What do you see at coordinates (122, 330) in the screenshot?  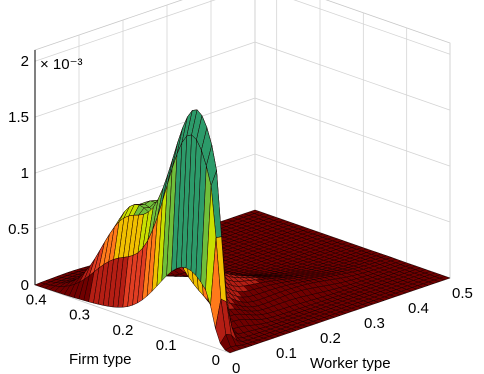 I see `y-tick-label: 0.2` at bounding box center [122, 330].